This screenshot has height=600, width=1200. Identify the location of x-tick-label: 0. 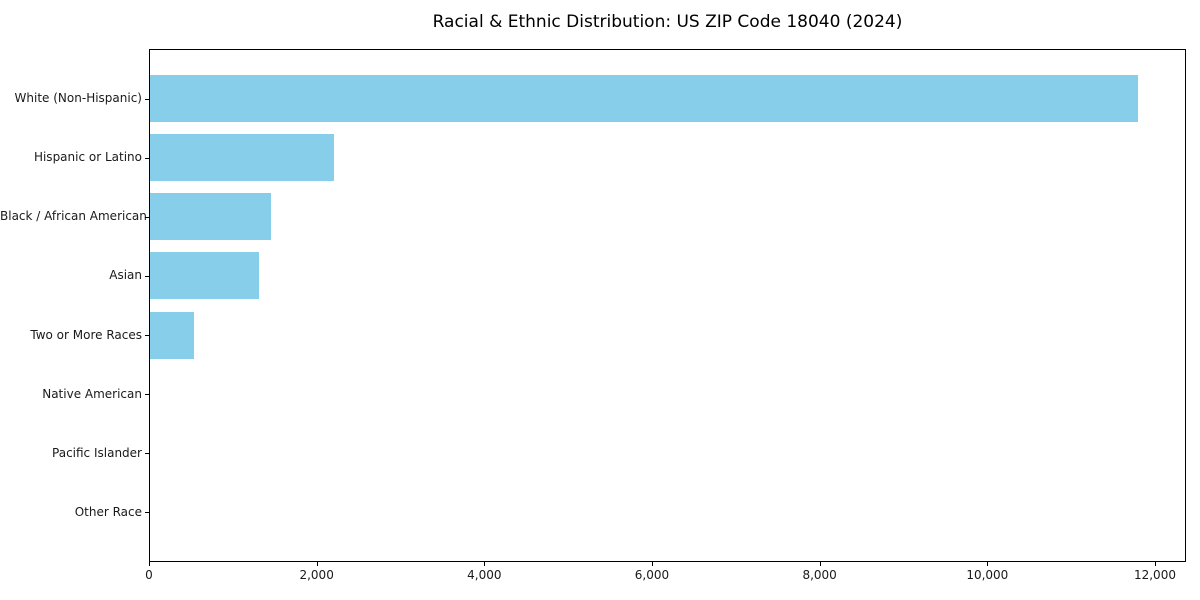
(149, 575).